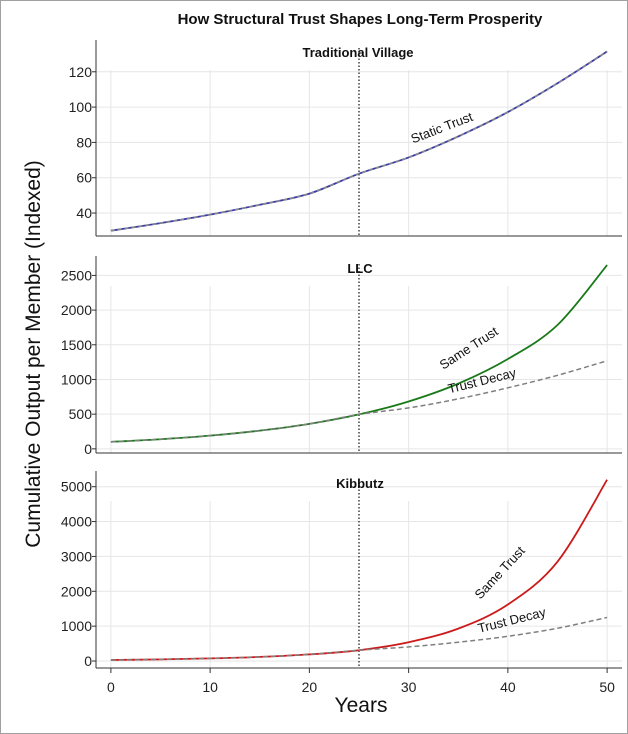 The image size is (628, 734). Describe the element at coordinates (81, 72) in the screenshot. I see `y-tick-label: 120` at that location.